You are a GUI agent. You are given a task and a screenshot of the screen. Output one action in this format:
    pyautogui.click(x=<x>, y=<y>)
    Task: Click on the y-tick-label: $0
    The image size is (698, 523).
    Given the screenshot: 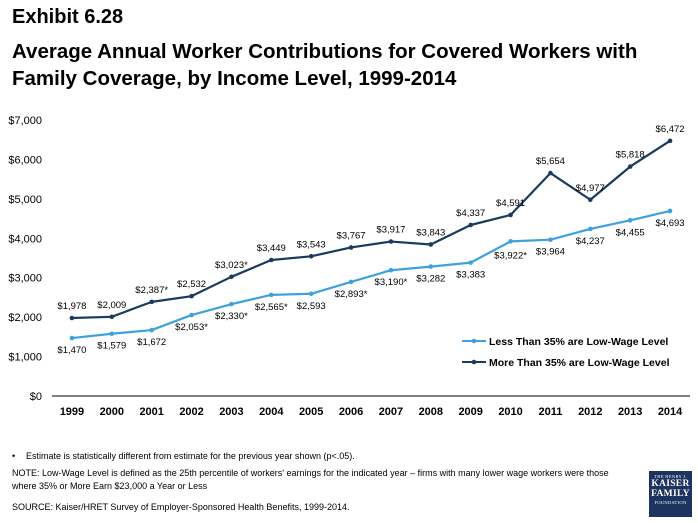 What is the action you would take?
    pyautogui.click(x=36, y=397)
    